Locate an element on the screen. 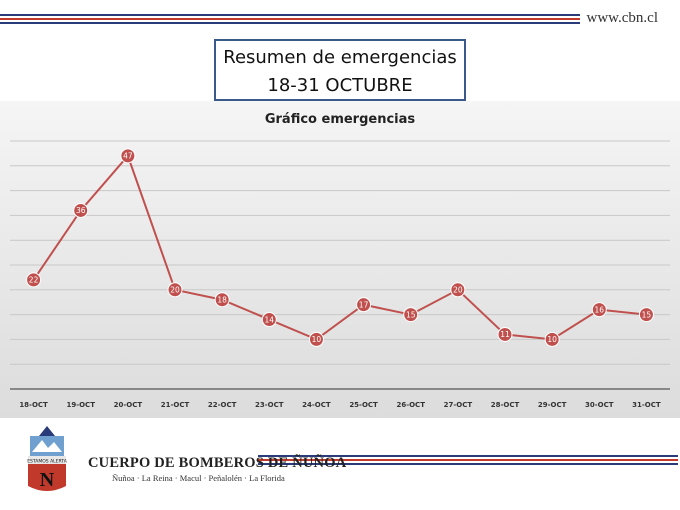 The image size is (680, 510). x-tick-label: 25-OCT is located at coordinates (363, 405).